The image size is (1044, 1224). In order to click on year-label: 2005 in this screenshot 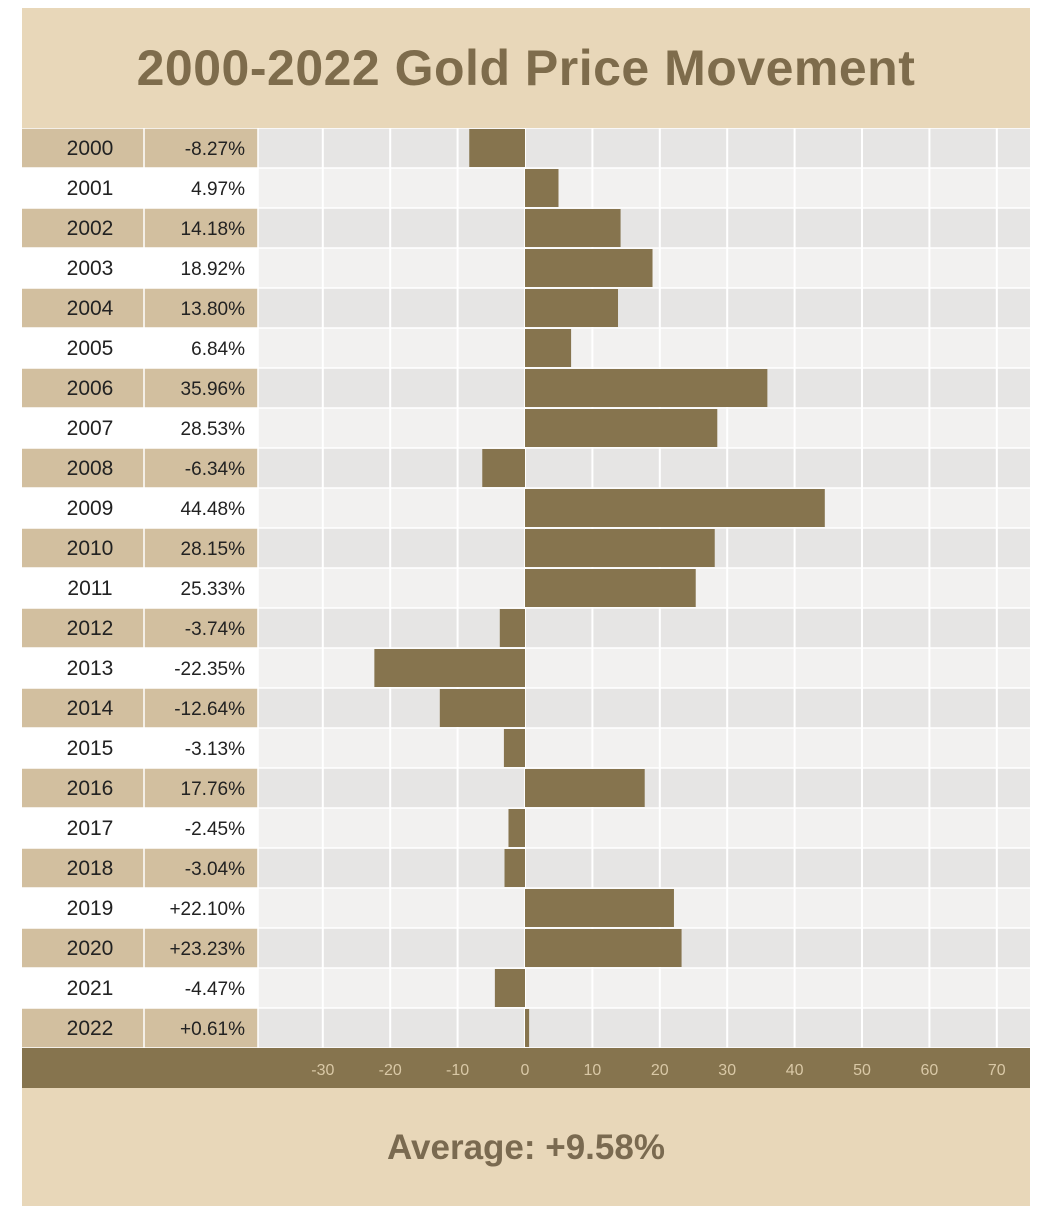, I will do `click(90, 348)`.